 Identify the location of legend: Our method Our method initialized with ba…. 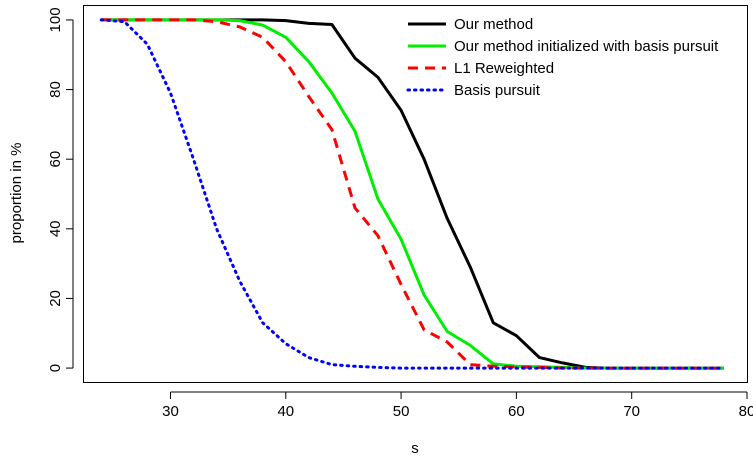
(562, 57).